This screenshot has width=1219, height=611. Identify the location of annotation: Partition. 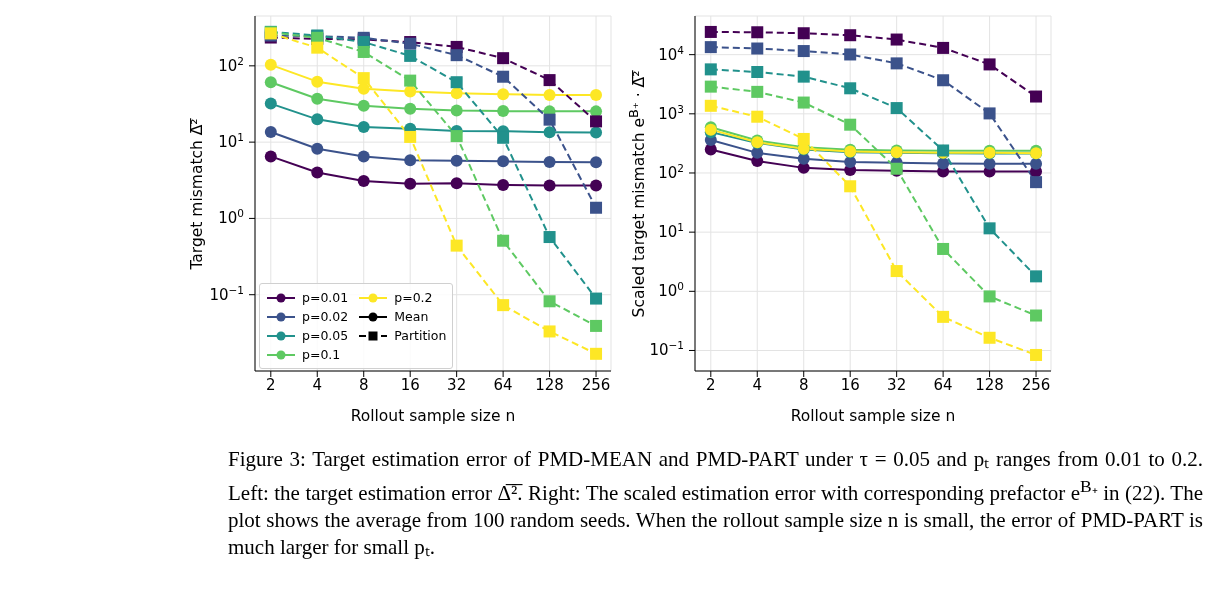
(420, 335).